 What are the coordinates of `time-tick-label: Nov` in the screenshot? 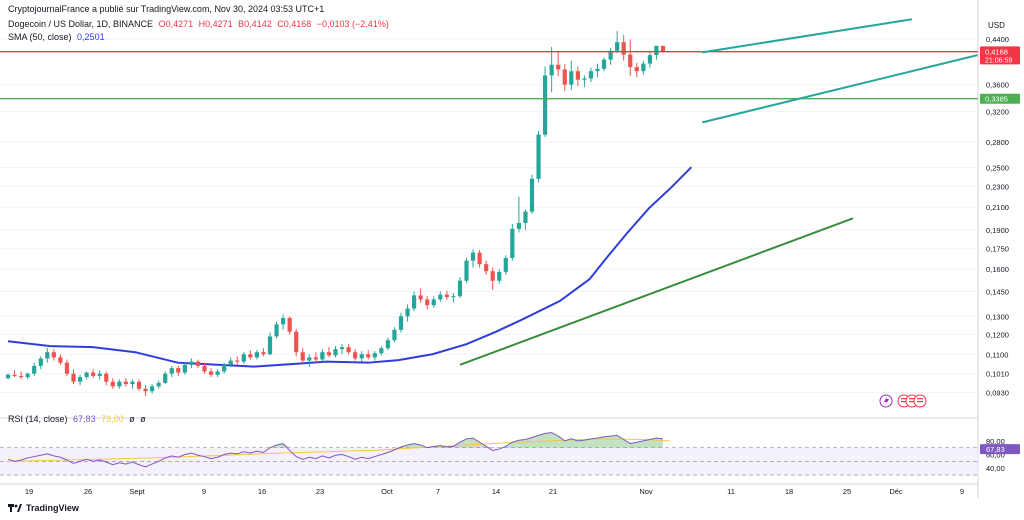 It's located at (646, 491).